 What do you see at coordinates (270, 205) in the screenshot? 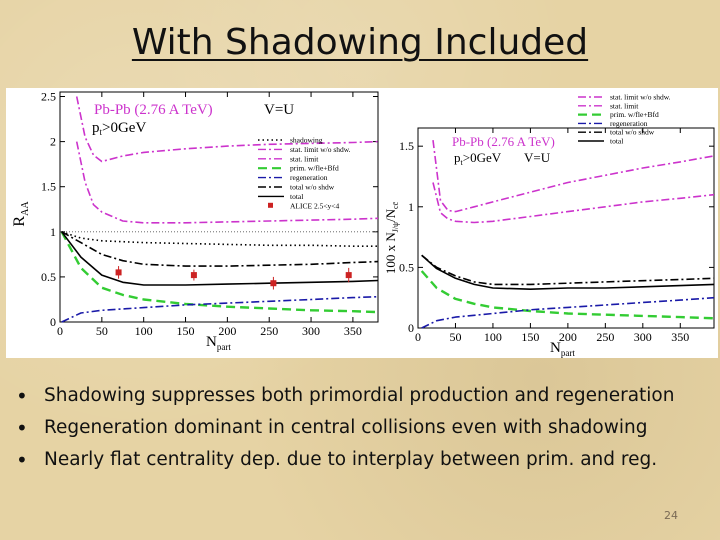
I see `legend-marker` at bounding box center [270, 205].